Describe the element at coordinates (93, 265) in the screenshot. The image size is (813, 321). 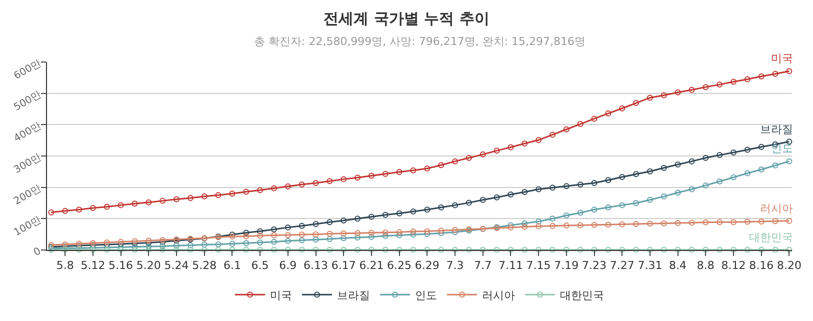
I see `x-tick-label: 5.12` at that location.